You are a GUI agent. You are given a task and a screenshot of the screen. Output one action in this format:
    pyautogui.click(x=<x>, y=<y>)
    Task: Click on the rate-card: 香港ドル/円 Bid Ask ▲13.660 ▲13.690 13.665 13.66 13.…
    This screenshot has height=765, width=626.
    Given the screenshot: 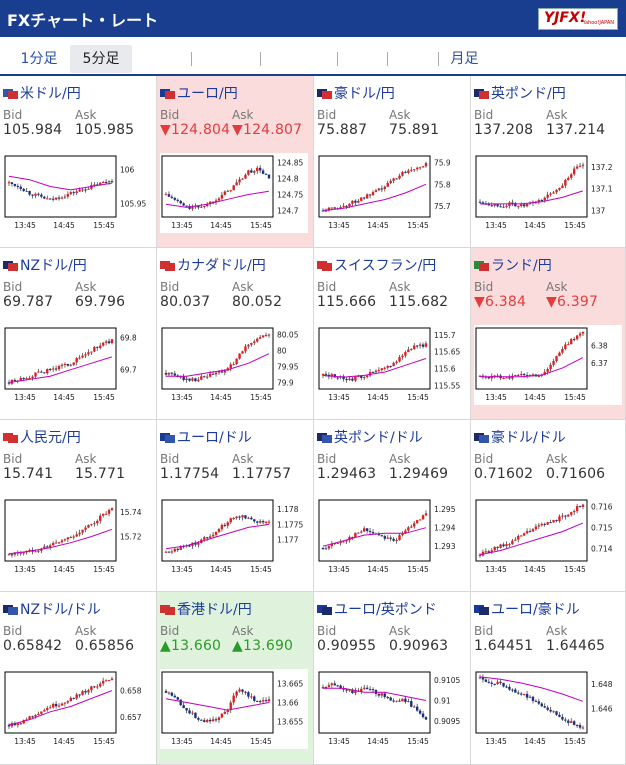 What is the action you would take?
    pyautogui.click(x=235, y=678)
    